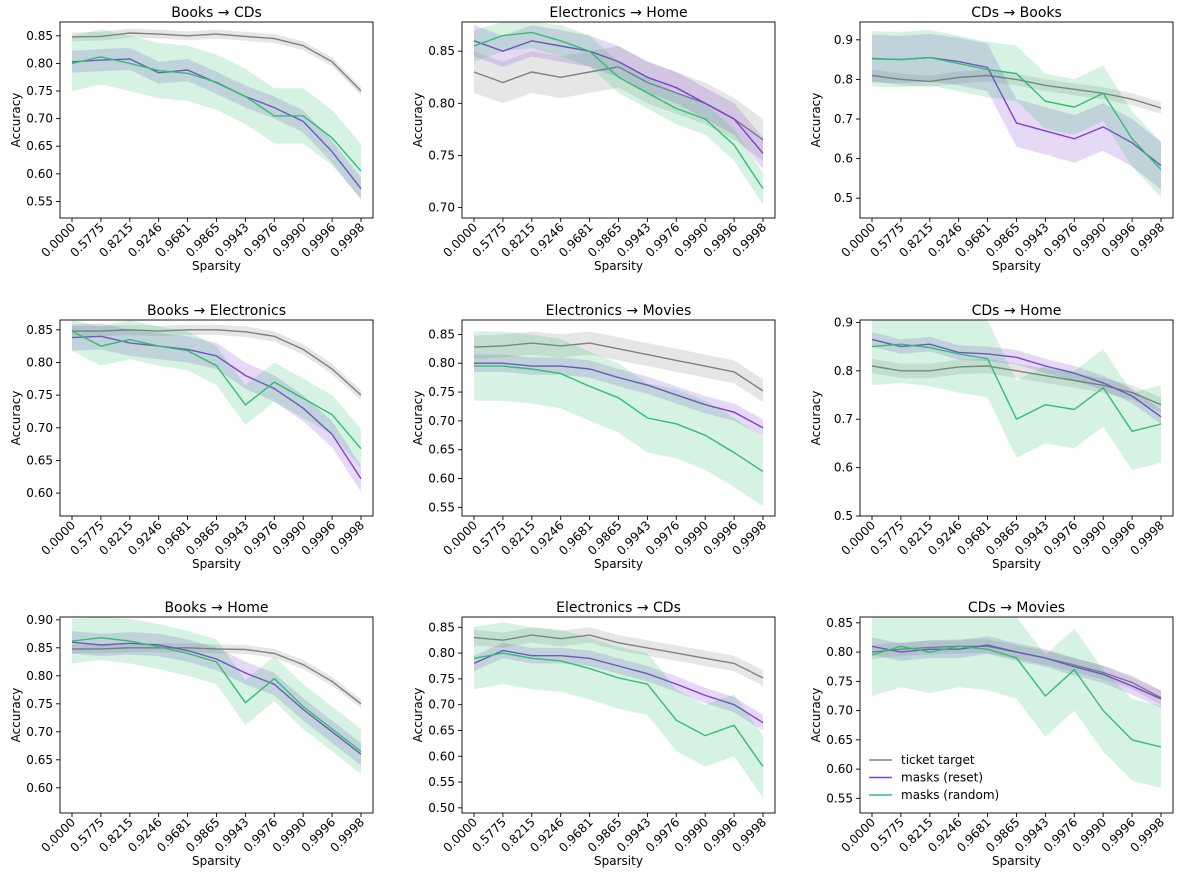  I want to click on chart-title: CDs → Books, so click(1016, 13).